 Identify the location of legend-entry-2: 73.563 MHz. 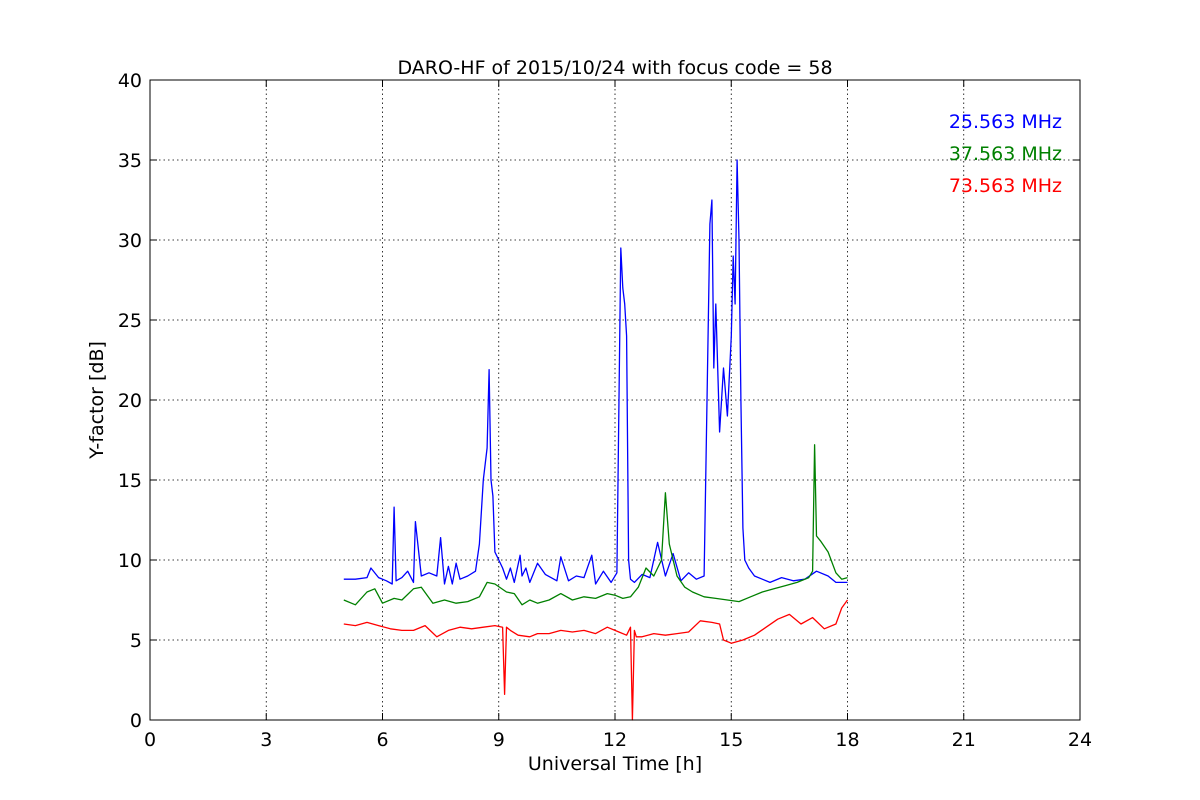
(1005, 186).